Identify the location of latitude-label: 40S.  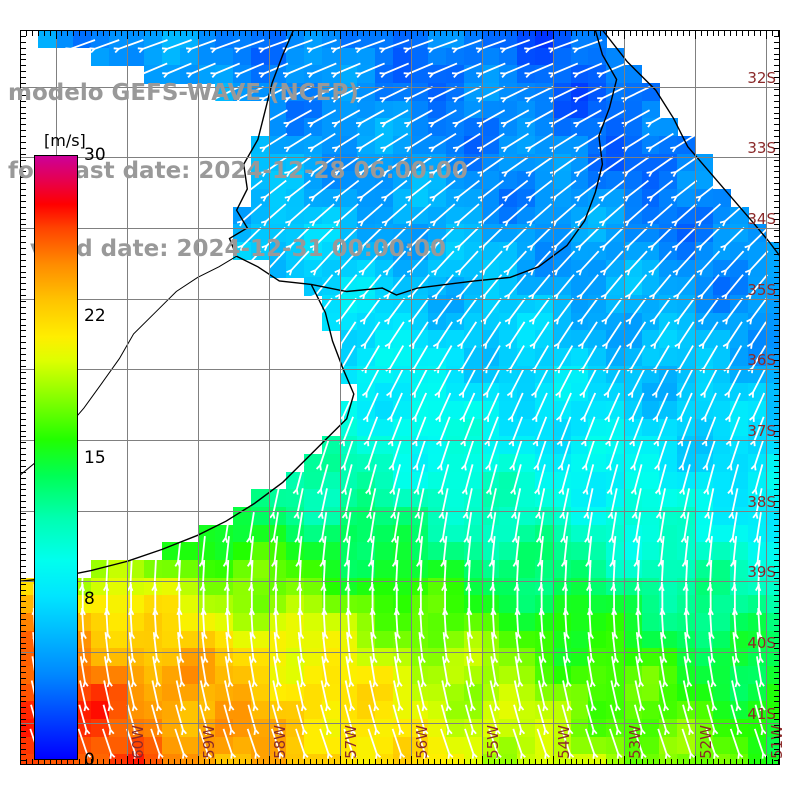
(761, 642).